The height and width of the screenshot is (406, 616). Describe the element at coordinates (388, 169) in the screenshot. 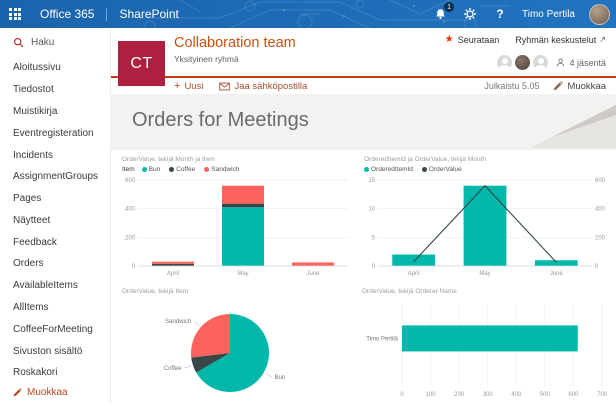

I see `legend-item: OrderedItemId` at that location.